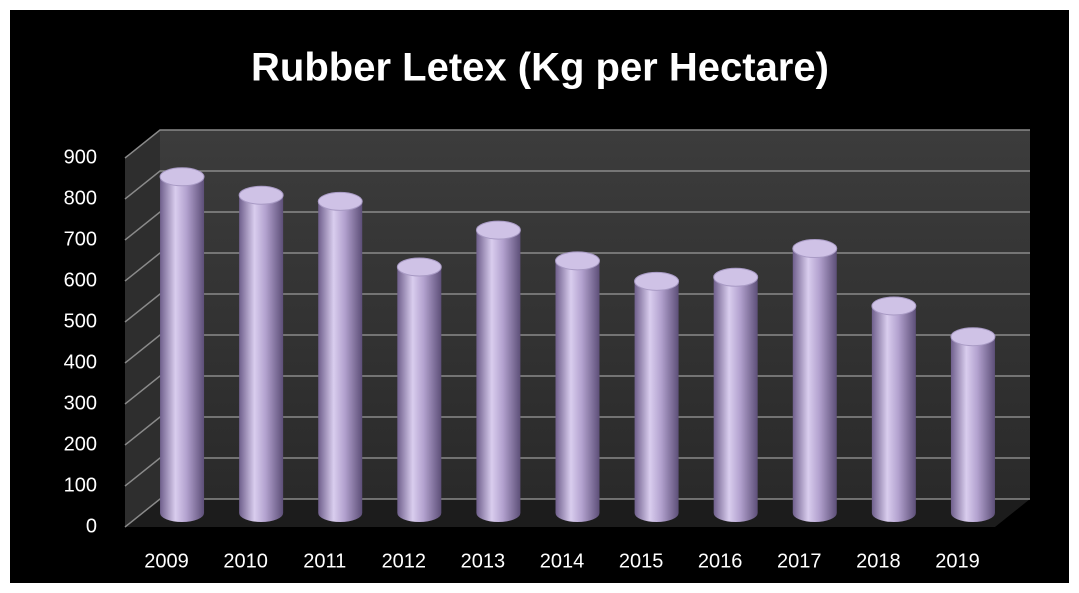 Image resolution: width=1079 pixels, height=593 pixels. I want to click on x-tick-label: 2018, so click(878, 561).